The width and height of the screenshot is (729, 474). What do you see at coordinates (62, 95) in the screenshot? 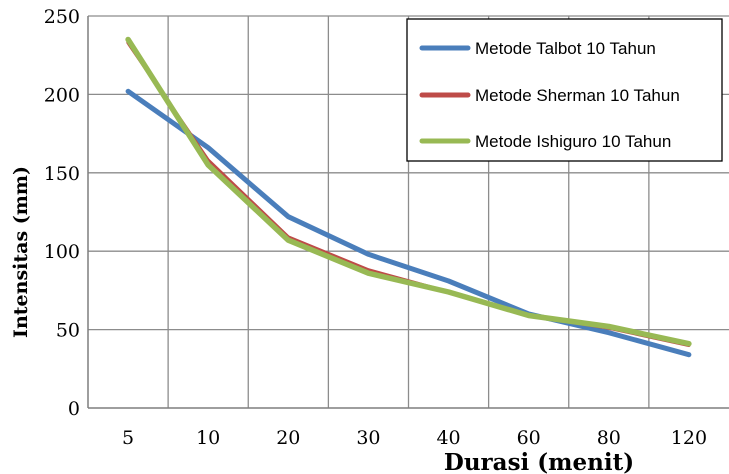
I see `y-tick-label: 200` at bounding box center [62, 95].